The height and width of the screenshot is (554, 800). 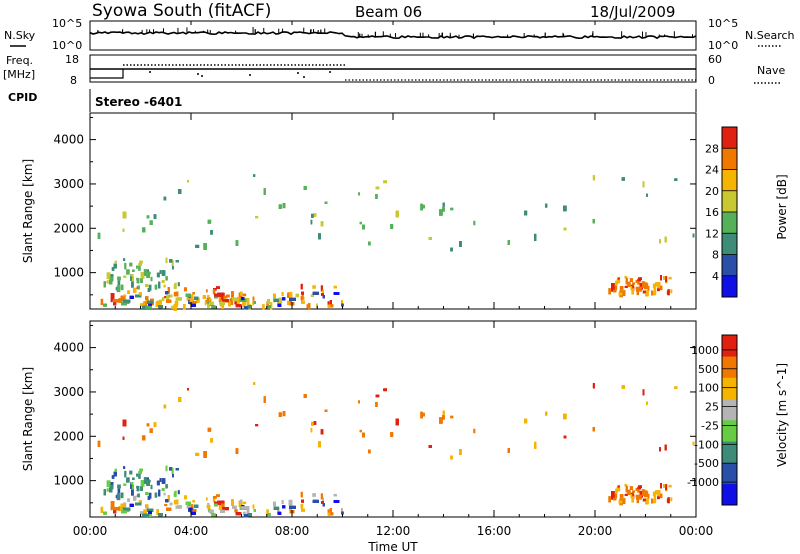 What do you see at coordinates (729, 180) in the screenshot?
I see `power-colorbar-swatch` at bounding box center [729, 180].